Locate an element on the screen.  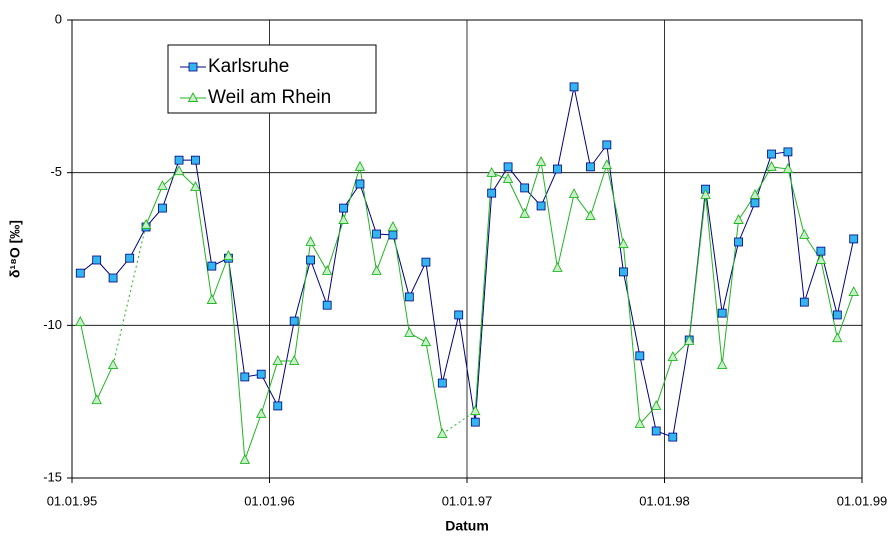
x-tick-label: 01.01.99 is located at coordinates (862, 500).